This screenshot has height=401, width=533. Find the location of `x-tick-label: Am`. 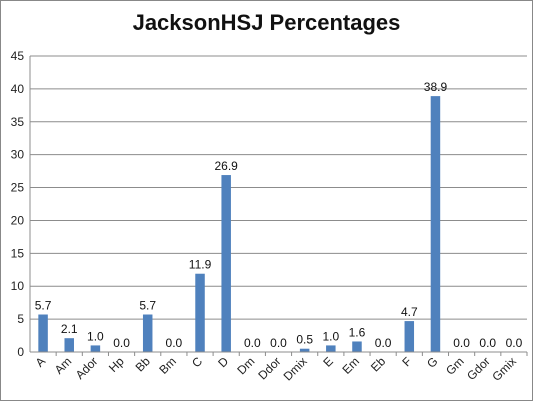

x-tick-label: Am is located at coordinates (63, 365).